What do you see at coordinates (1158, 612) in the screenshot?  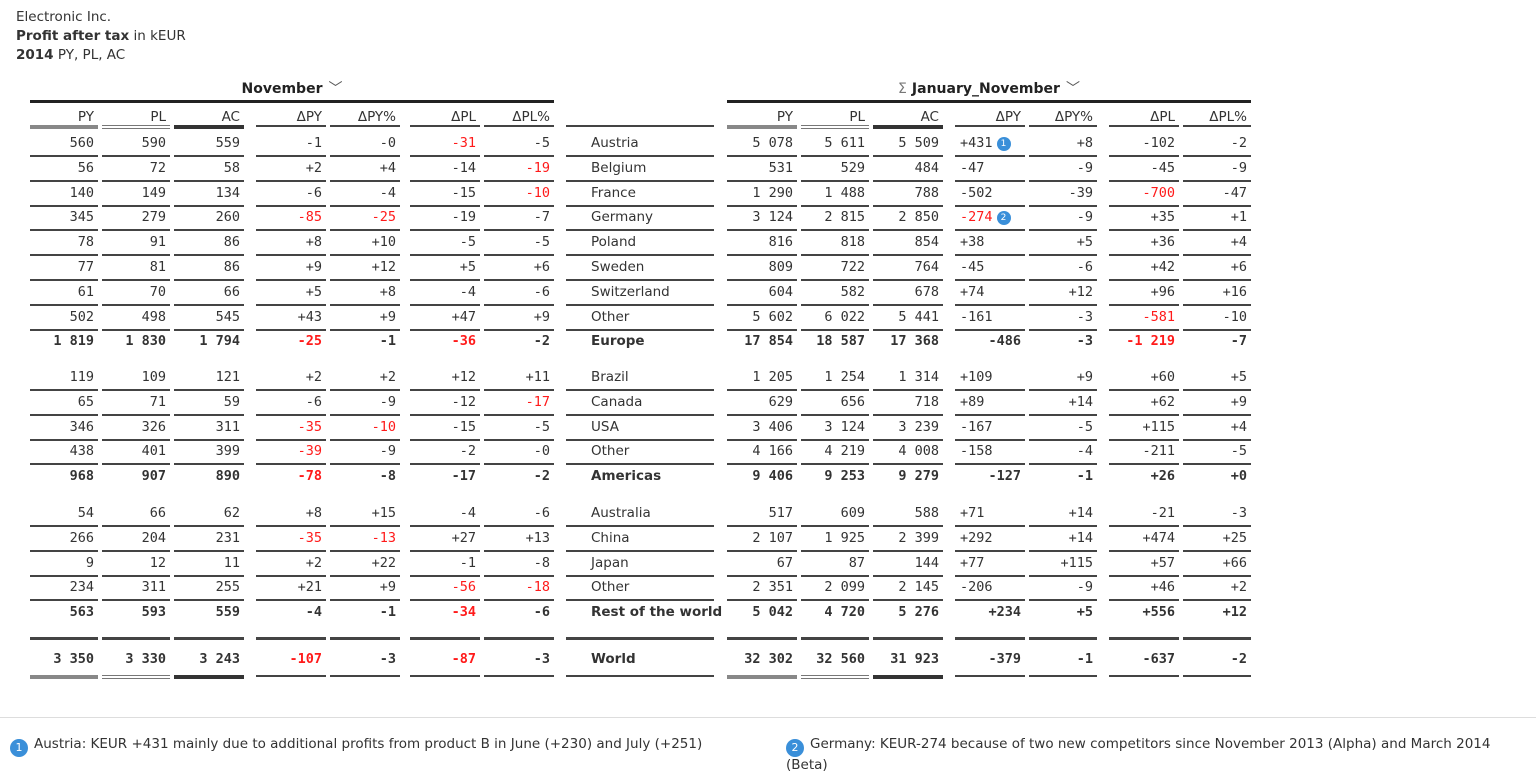 I see `value-cell: +556` at bounding box center [1158, 612].